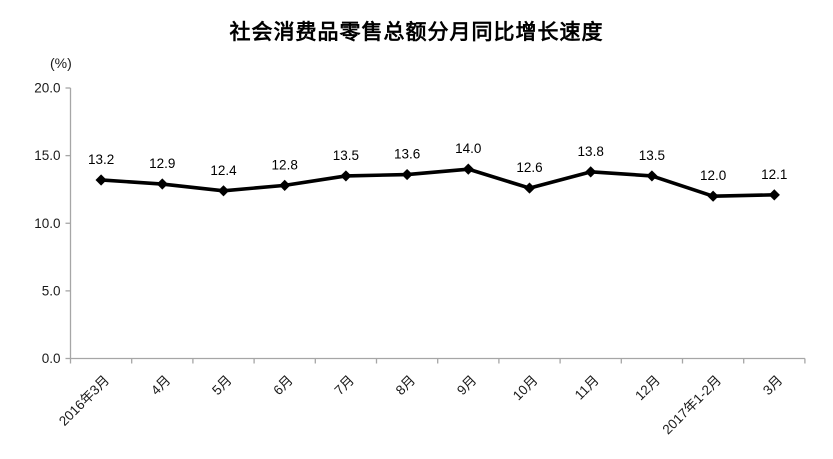 Image resolution: width=833 pixels, height=459 pixels. What do you see at coordinates (282, 385) in the screenshot?
I see `x-axis-category-label: 6月` at bounding box center [282, 385].